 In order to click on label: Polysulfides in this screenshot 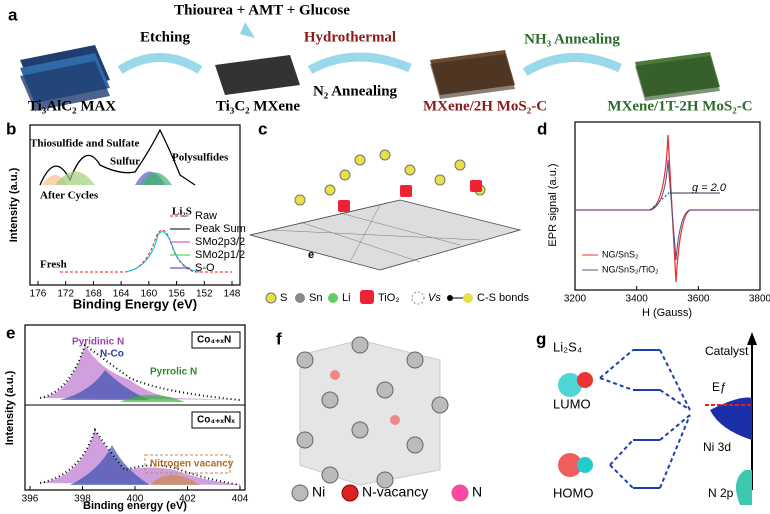, I will do `click(200, 158)`.